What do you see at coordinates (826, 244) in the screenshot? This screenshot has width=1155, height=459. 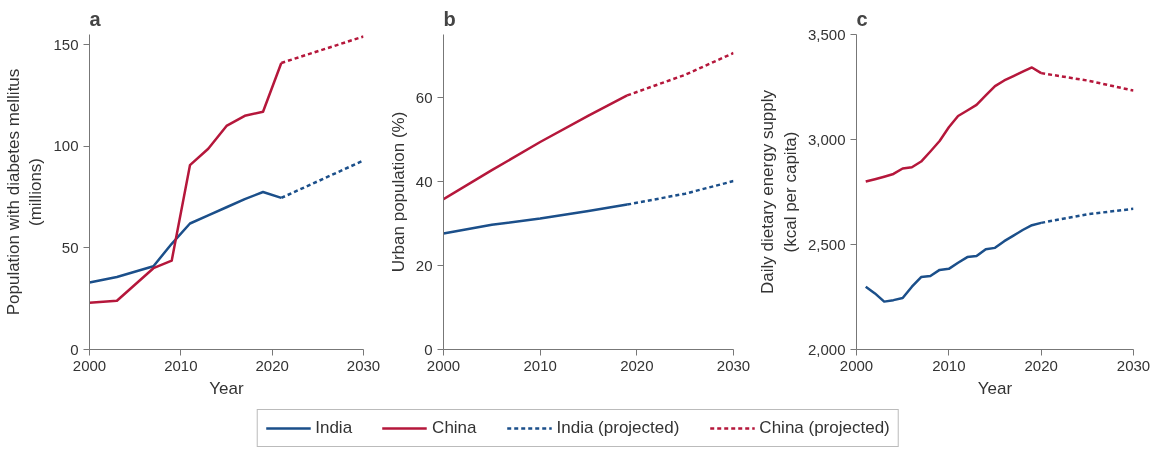 I see `y-tick-label: 2,500` at bounding box center [826, 244].